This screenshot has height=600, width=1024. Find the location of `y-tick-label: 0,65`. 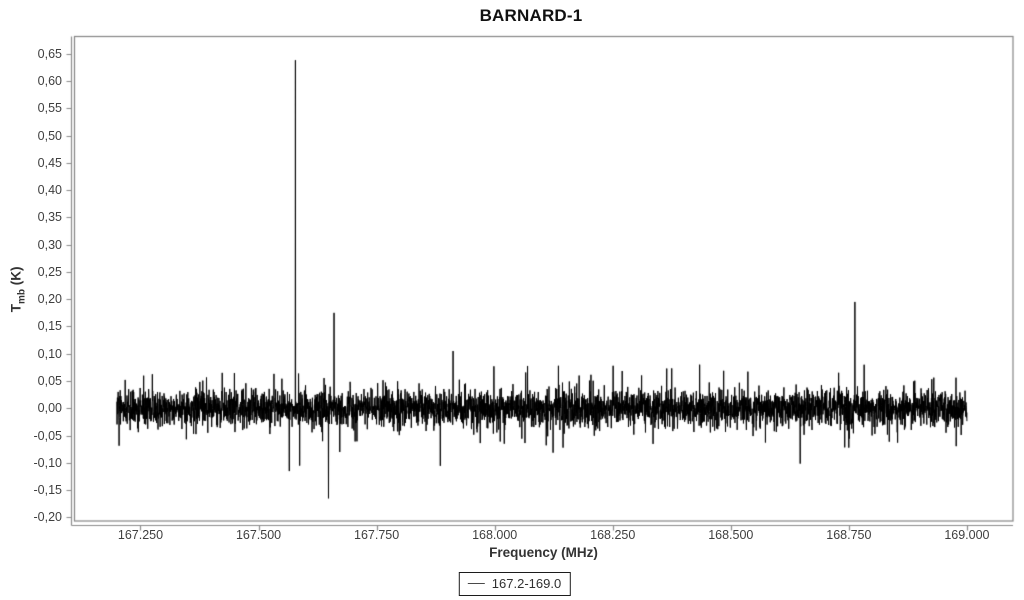

y-tick-label: 0,65 is located at coordinates (49, 53).